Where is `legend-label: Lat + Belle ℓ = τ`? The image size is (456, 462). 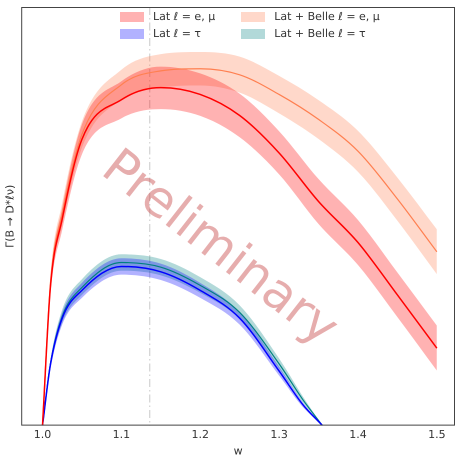 legend-label: Lat + Belle ℓ = τ is located at coordinates (320, 33).